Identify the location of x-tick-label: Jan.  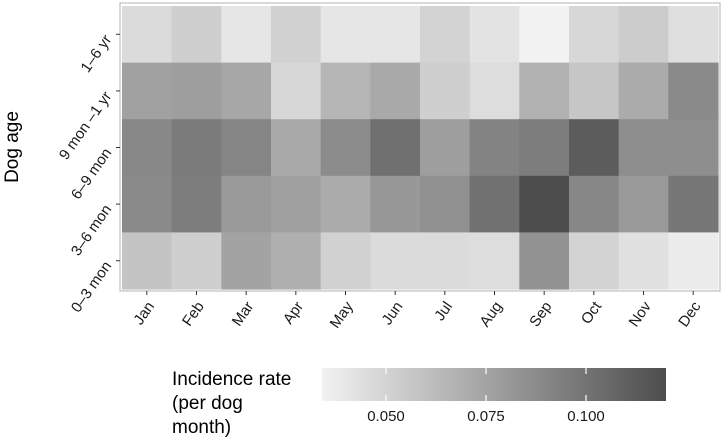
(144, 314).